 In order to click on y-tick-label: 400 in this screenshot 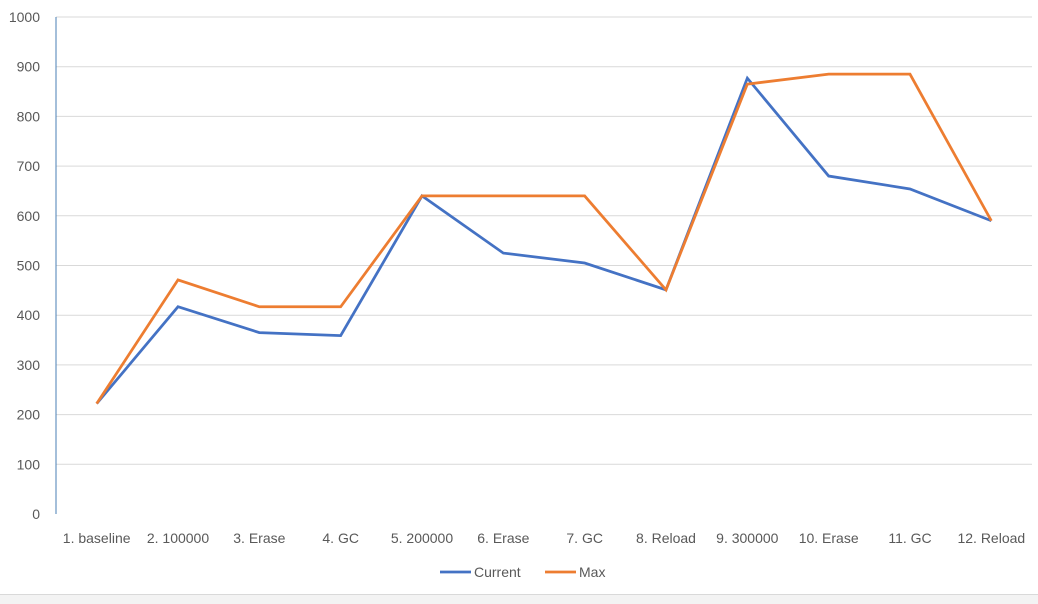, I will do `click(29, 315)`.